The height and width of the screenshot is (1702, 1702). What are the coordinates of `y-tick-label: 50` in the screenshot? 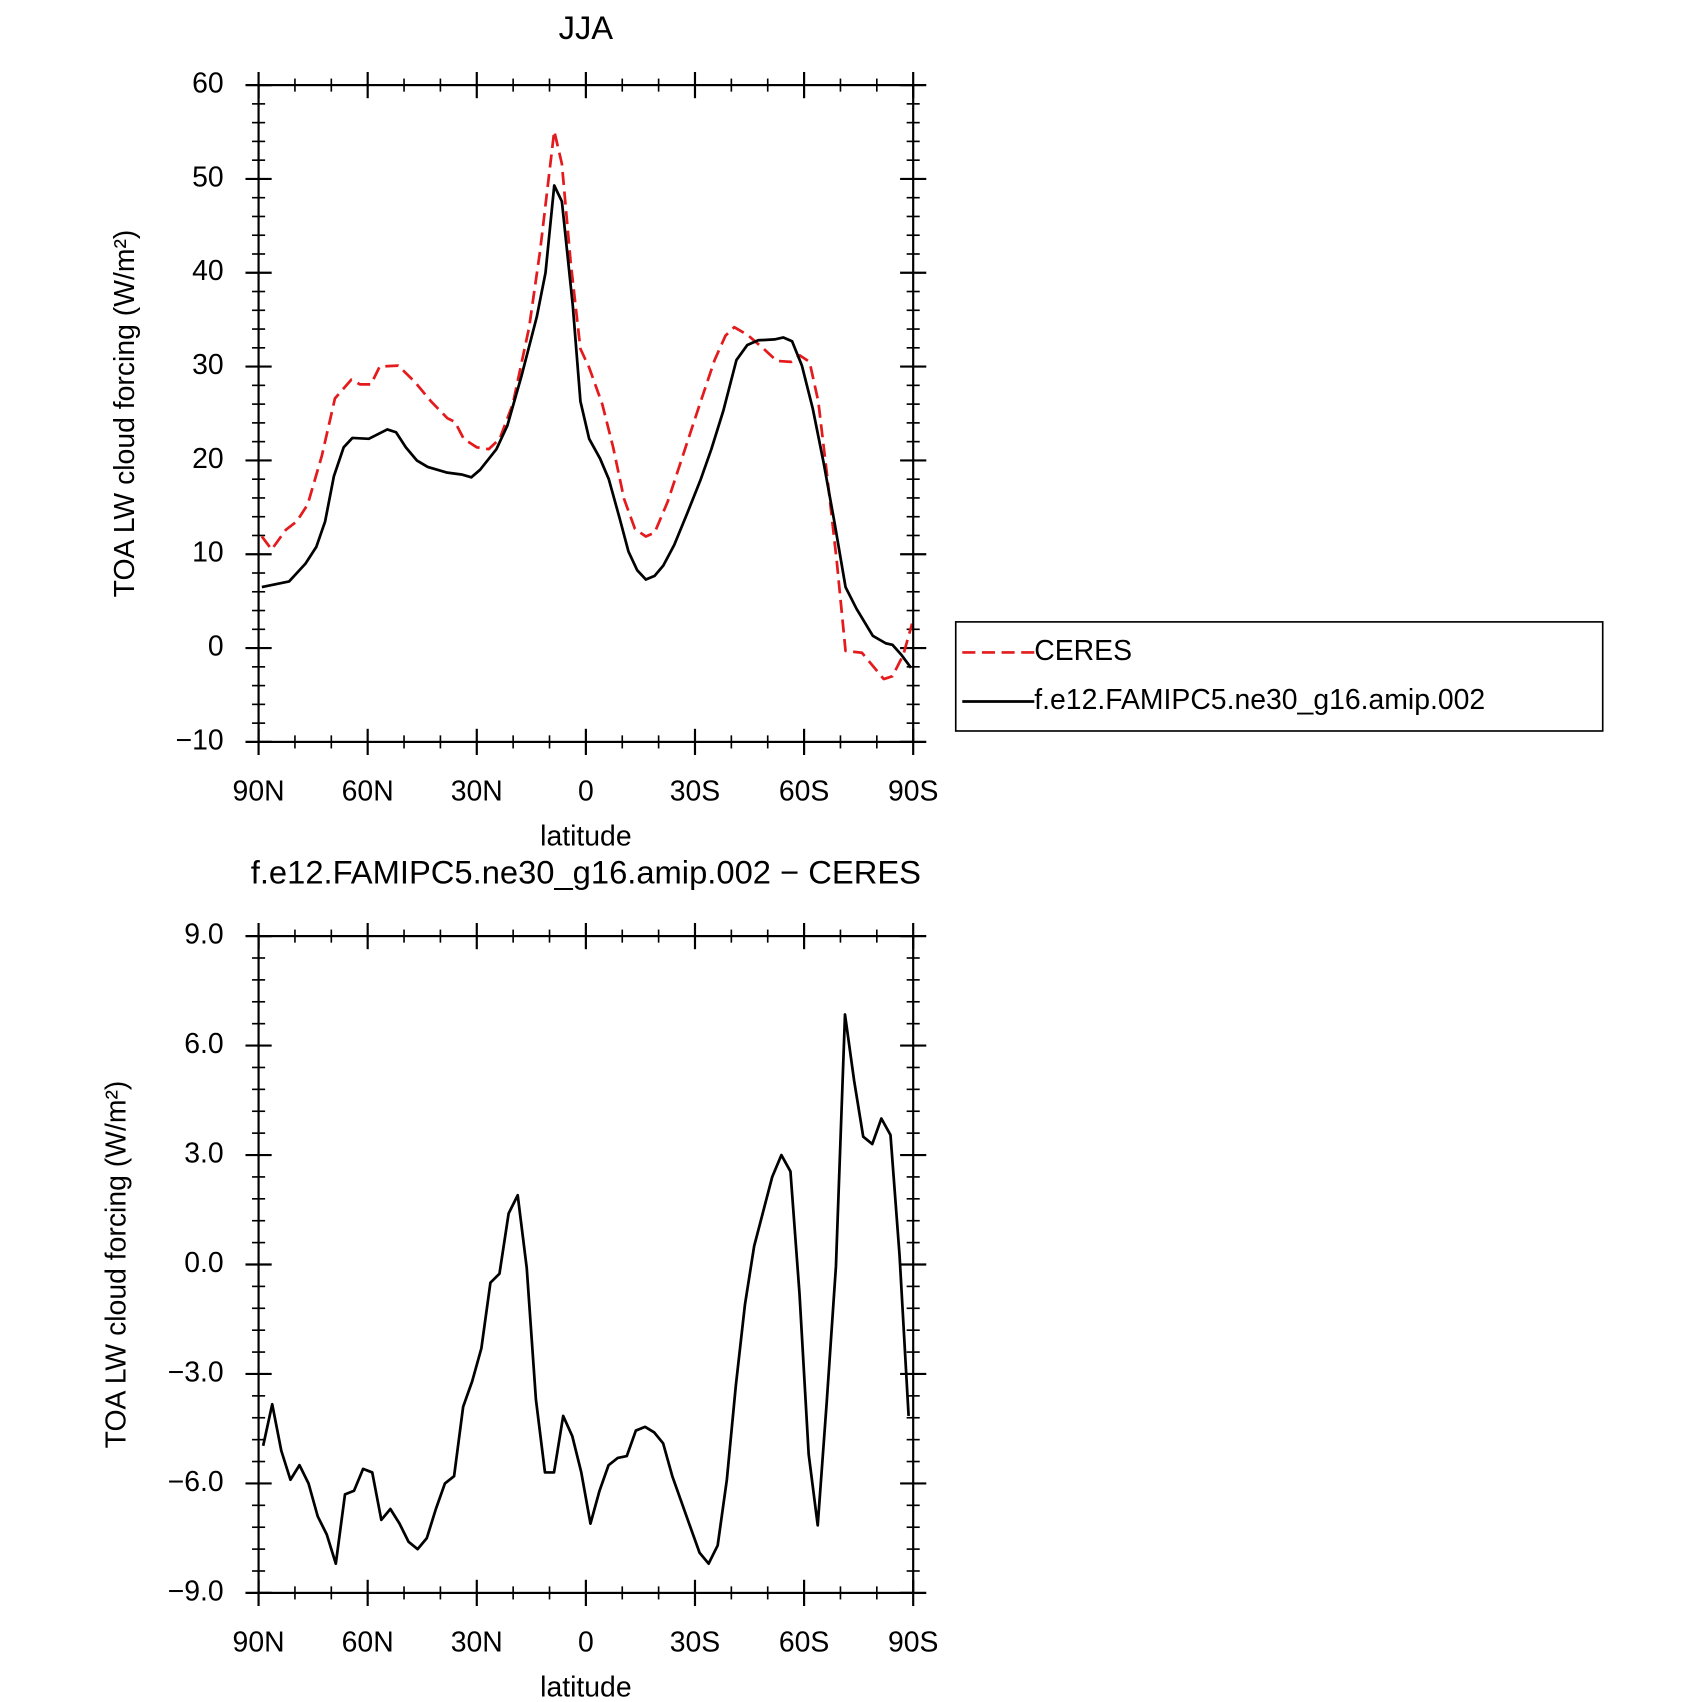 It's located at (208, 177).